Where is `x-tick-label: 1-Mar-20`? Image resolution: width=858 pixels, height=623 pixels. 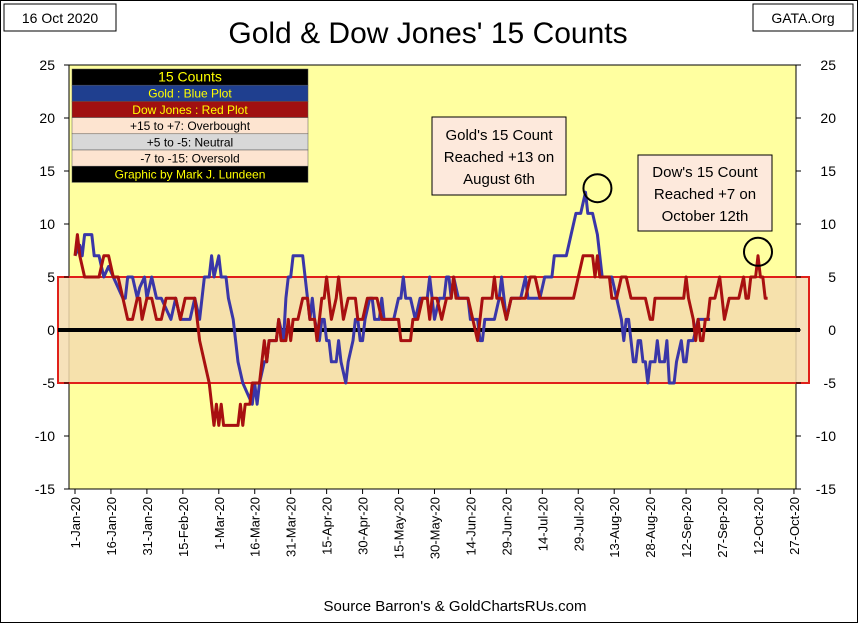
x-tick-label: 1-Mar-20 is located at coordinates (219, 523).